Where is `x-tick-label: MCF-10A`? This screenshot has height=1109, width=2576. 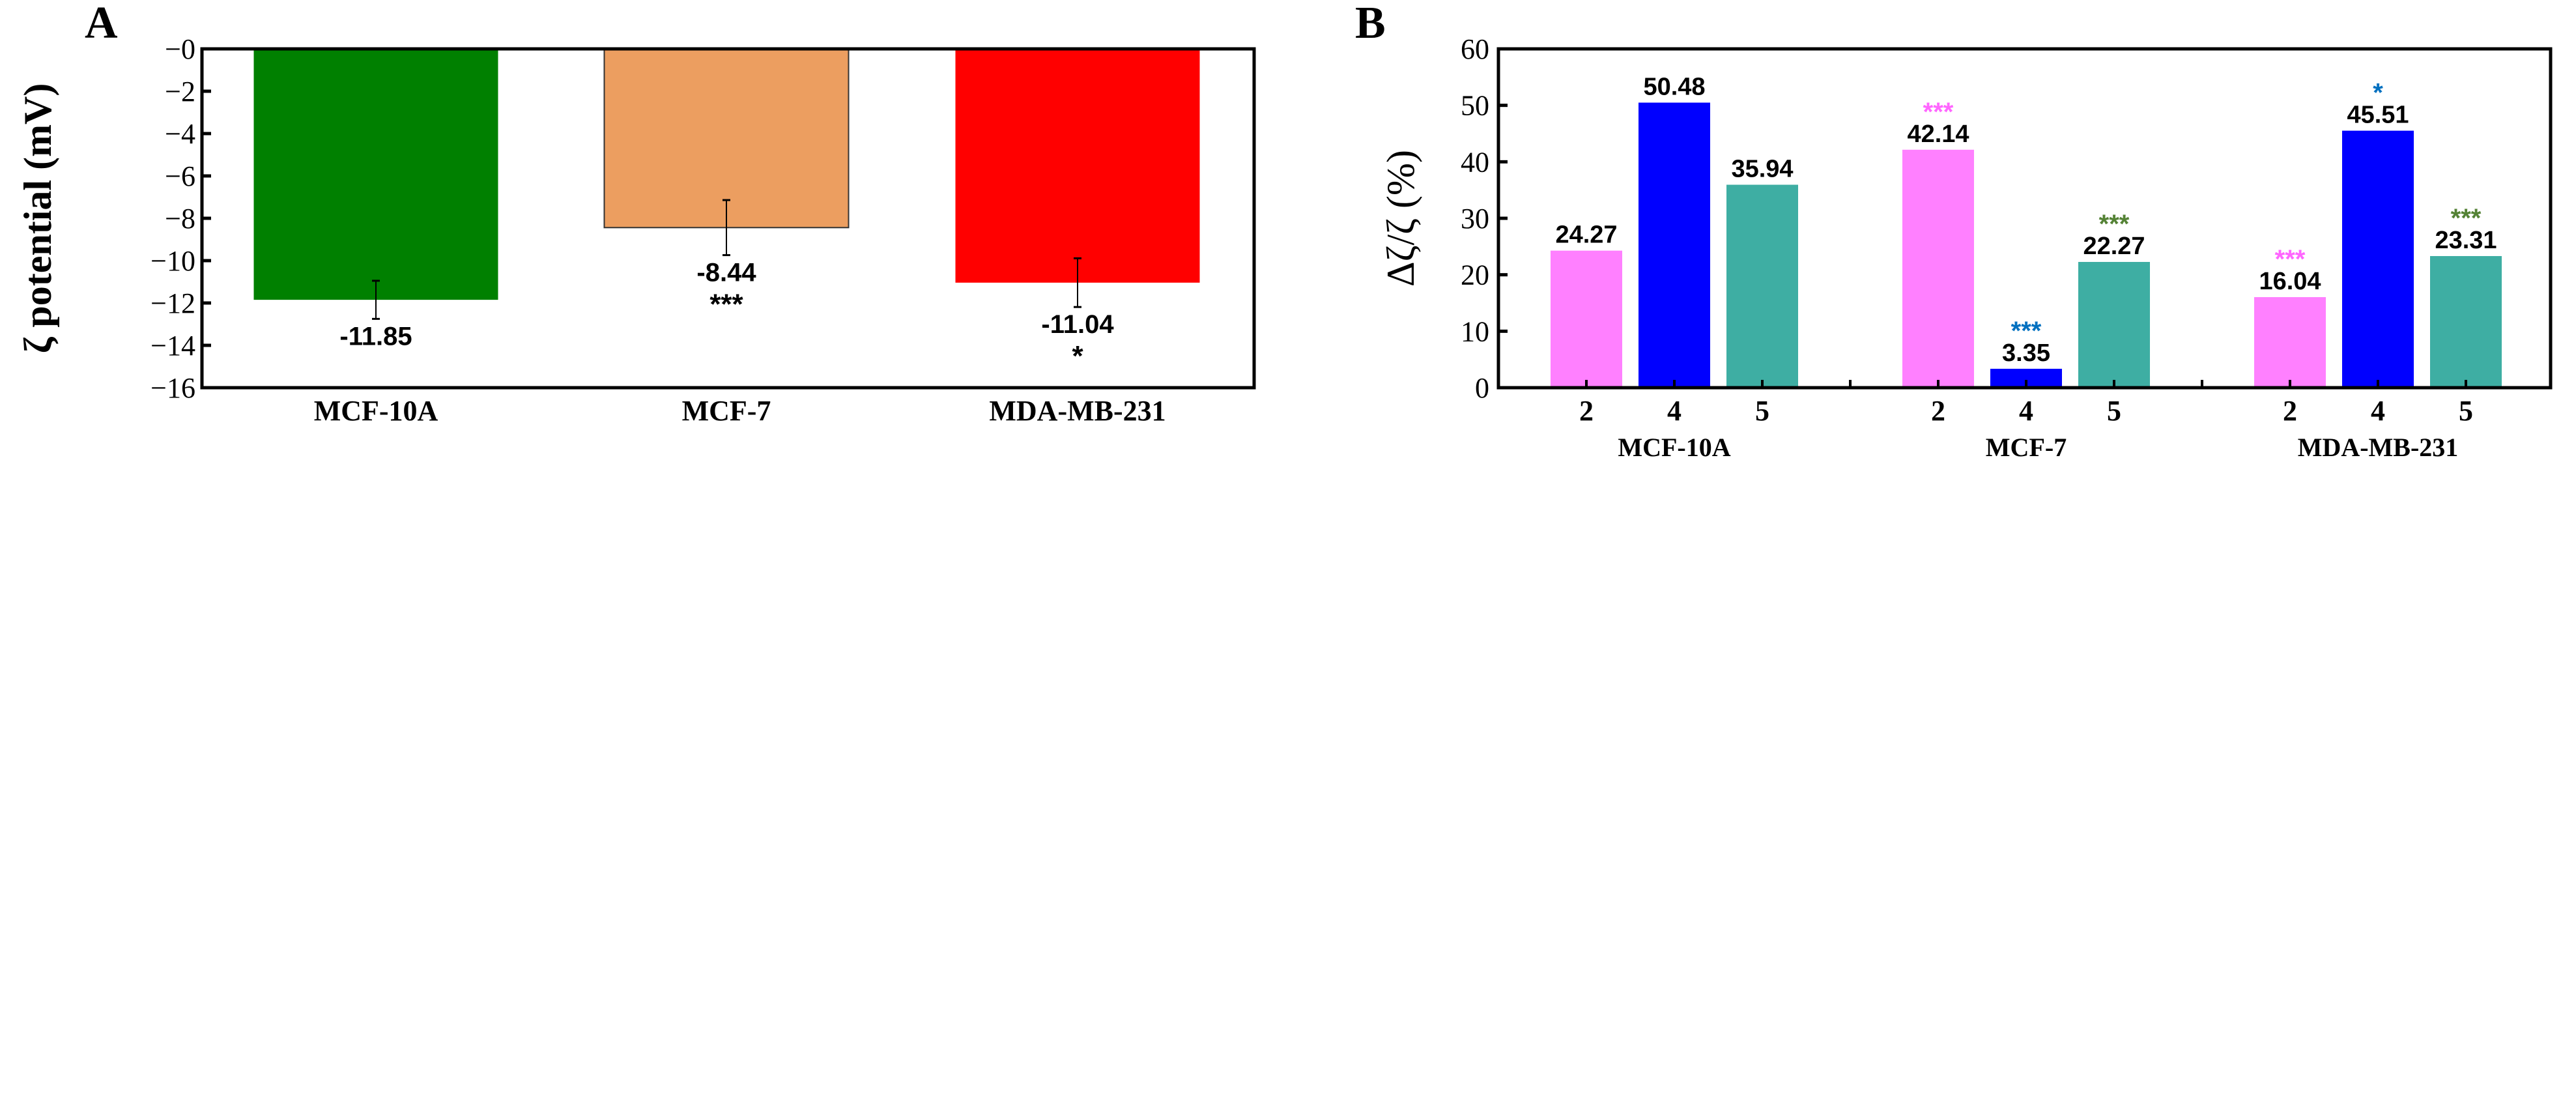
x-tick-label: MCF-10A is located at coordinates (376, 411).